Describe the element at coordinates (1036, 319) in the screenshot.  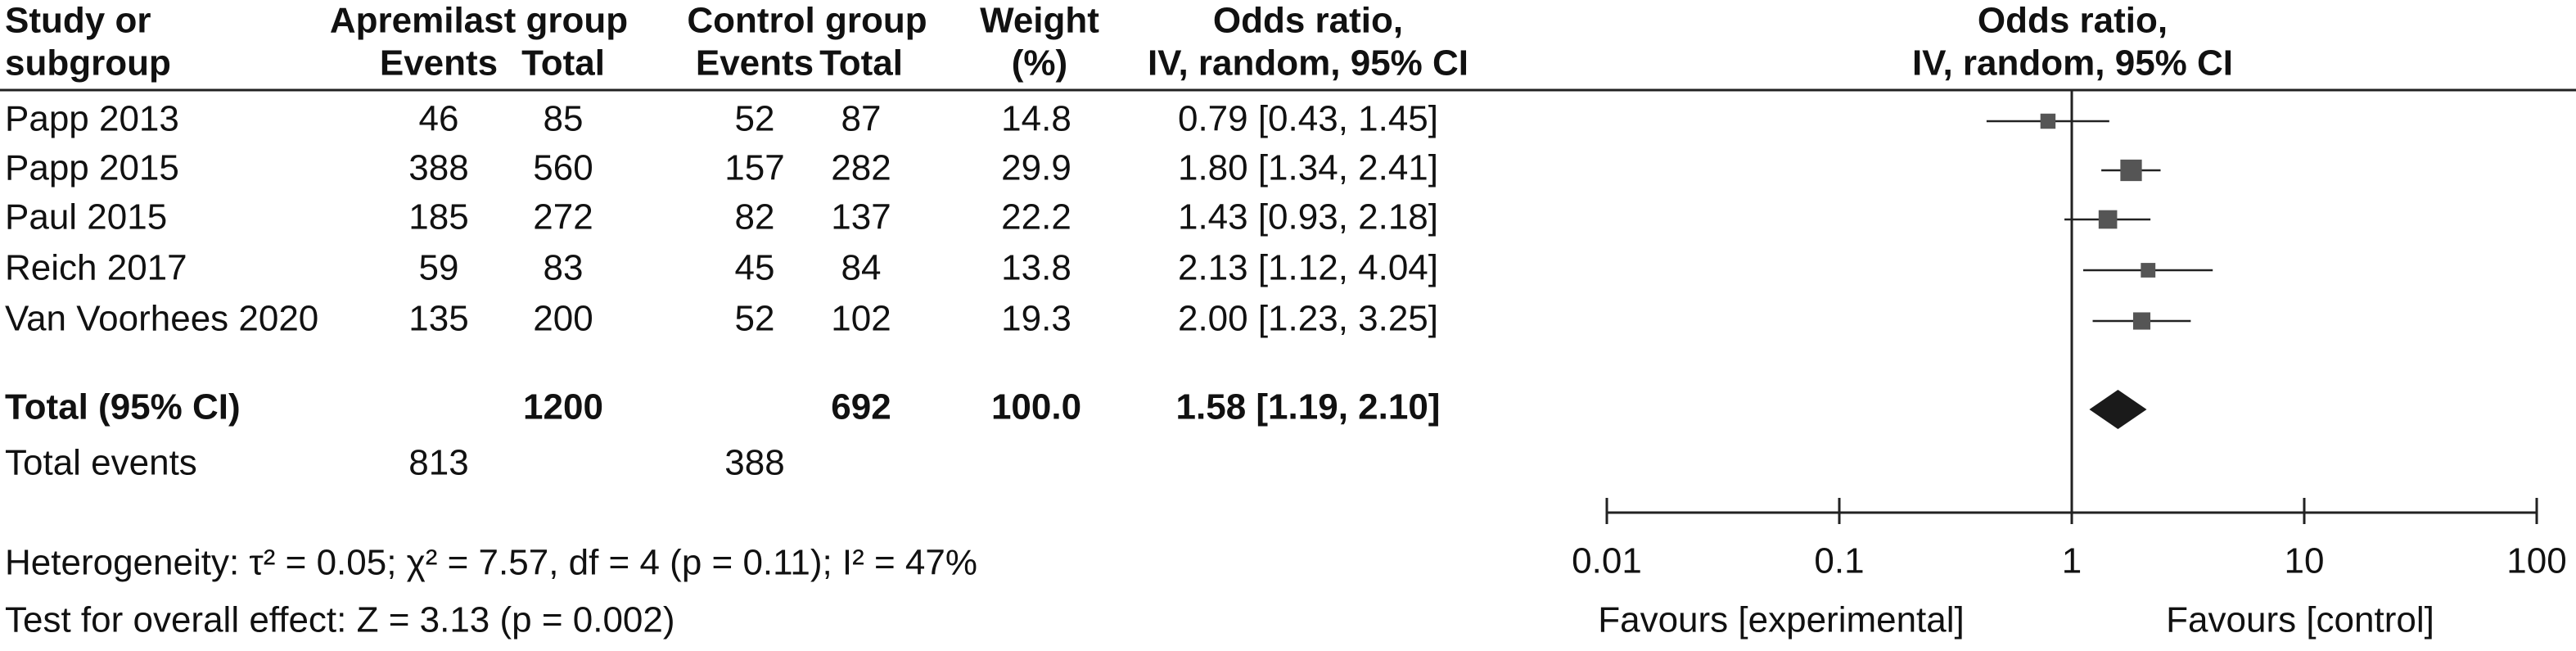
I see `weight: 19.3` at that location.